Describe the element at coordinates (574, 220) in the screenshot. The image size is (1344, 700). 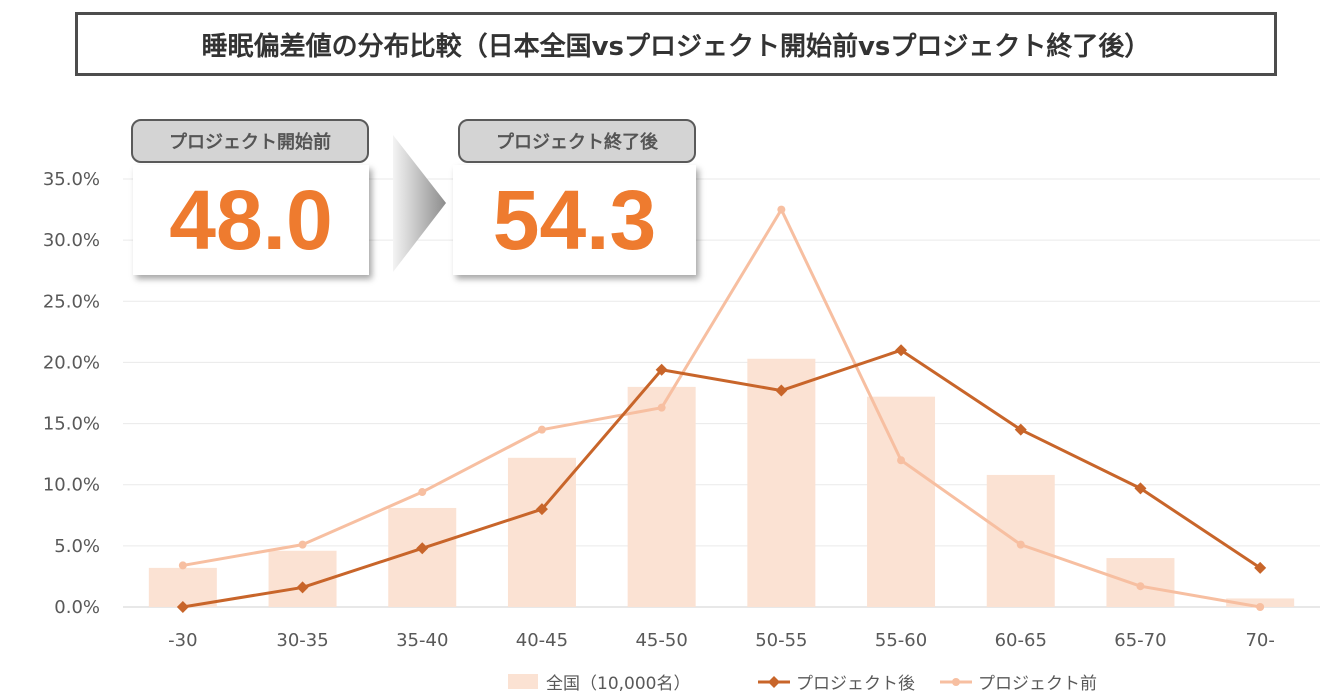
I see `after-score-value: 54.3` at that location.